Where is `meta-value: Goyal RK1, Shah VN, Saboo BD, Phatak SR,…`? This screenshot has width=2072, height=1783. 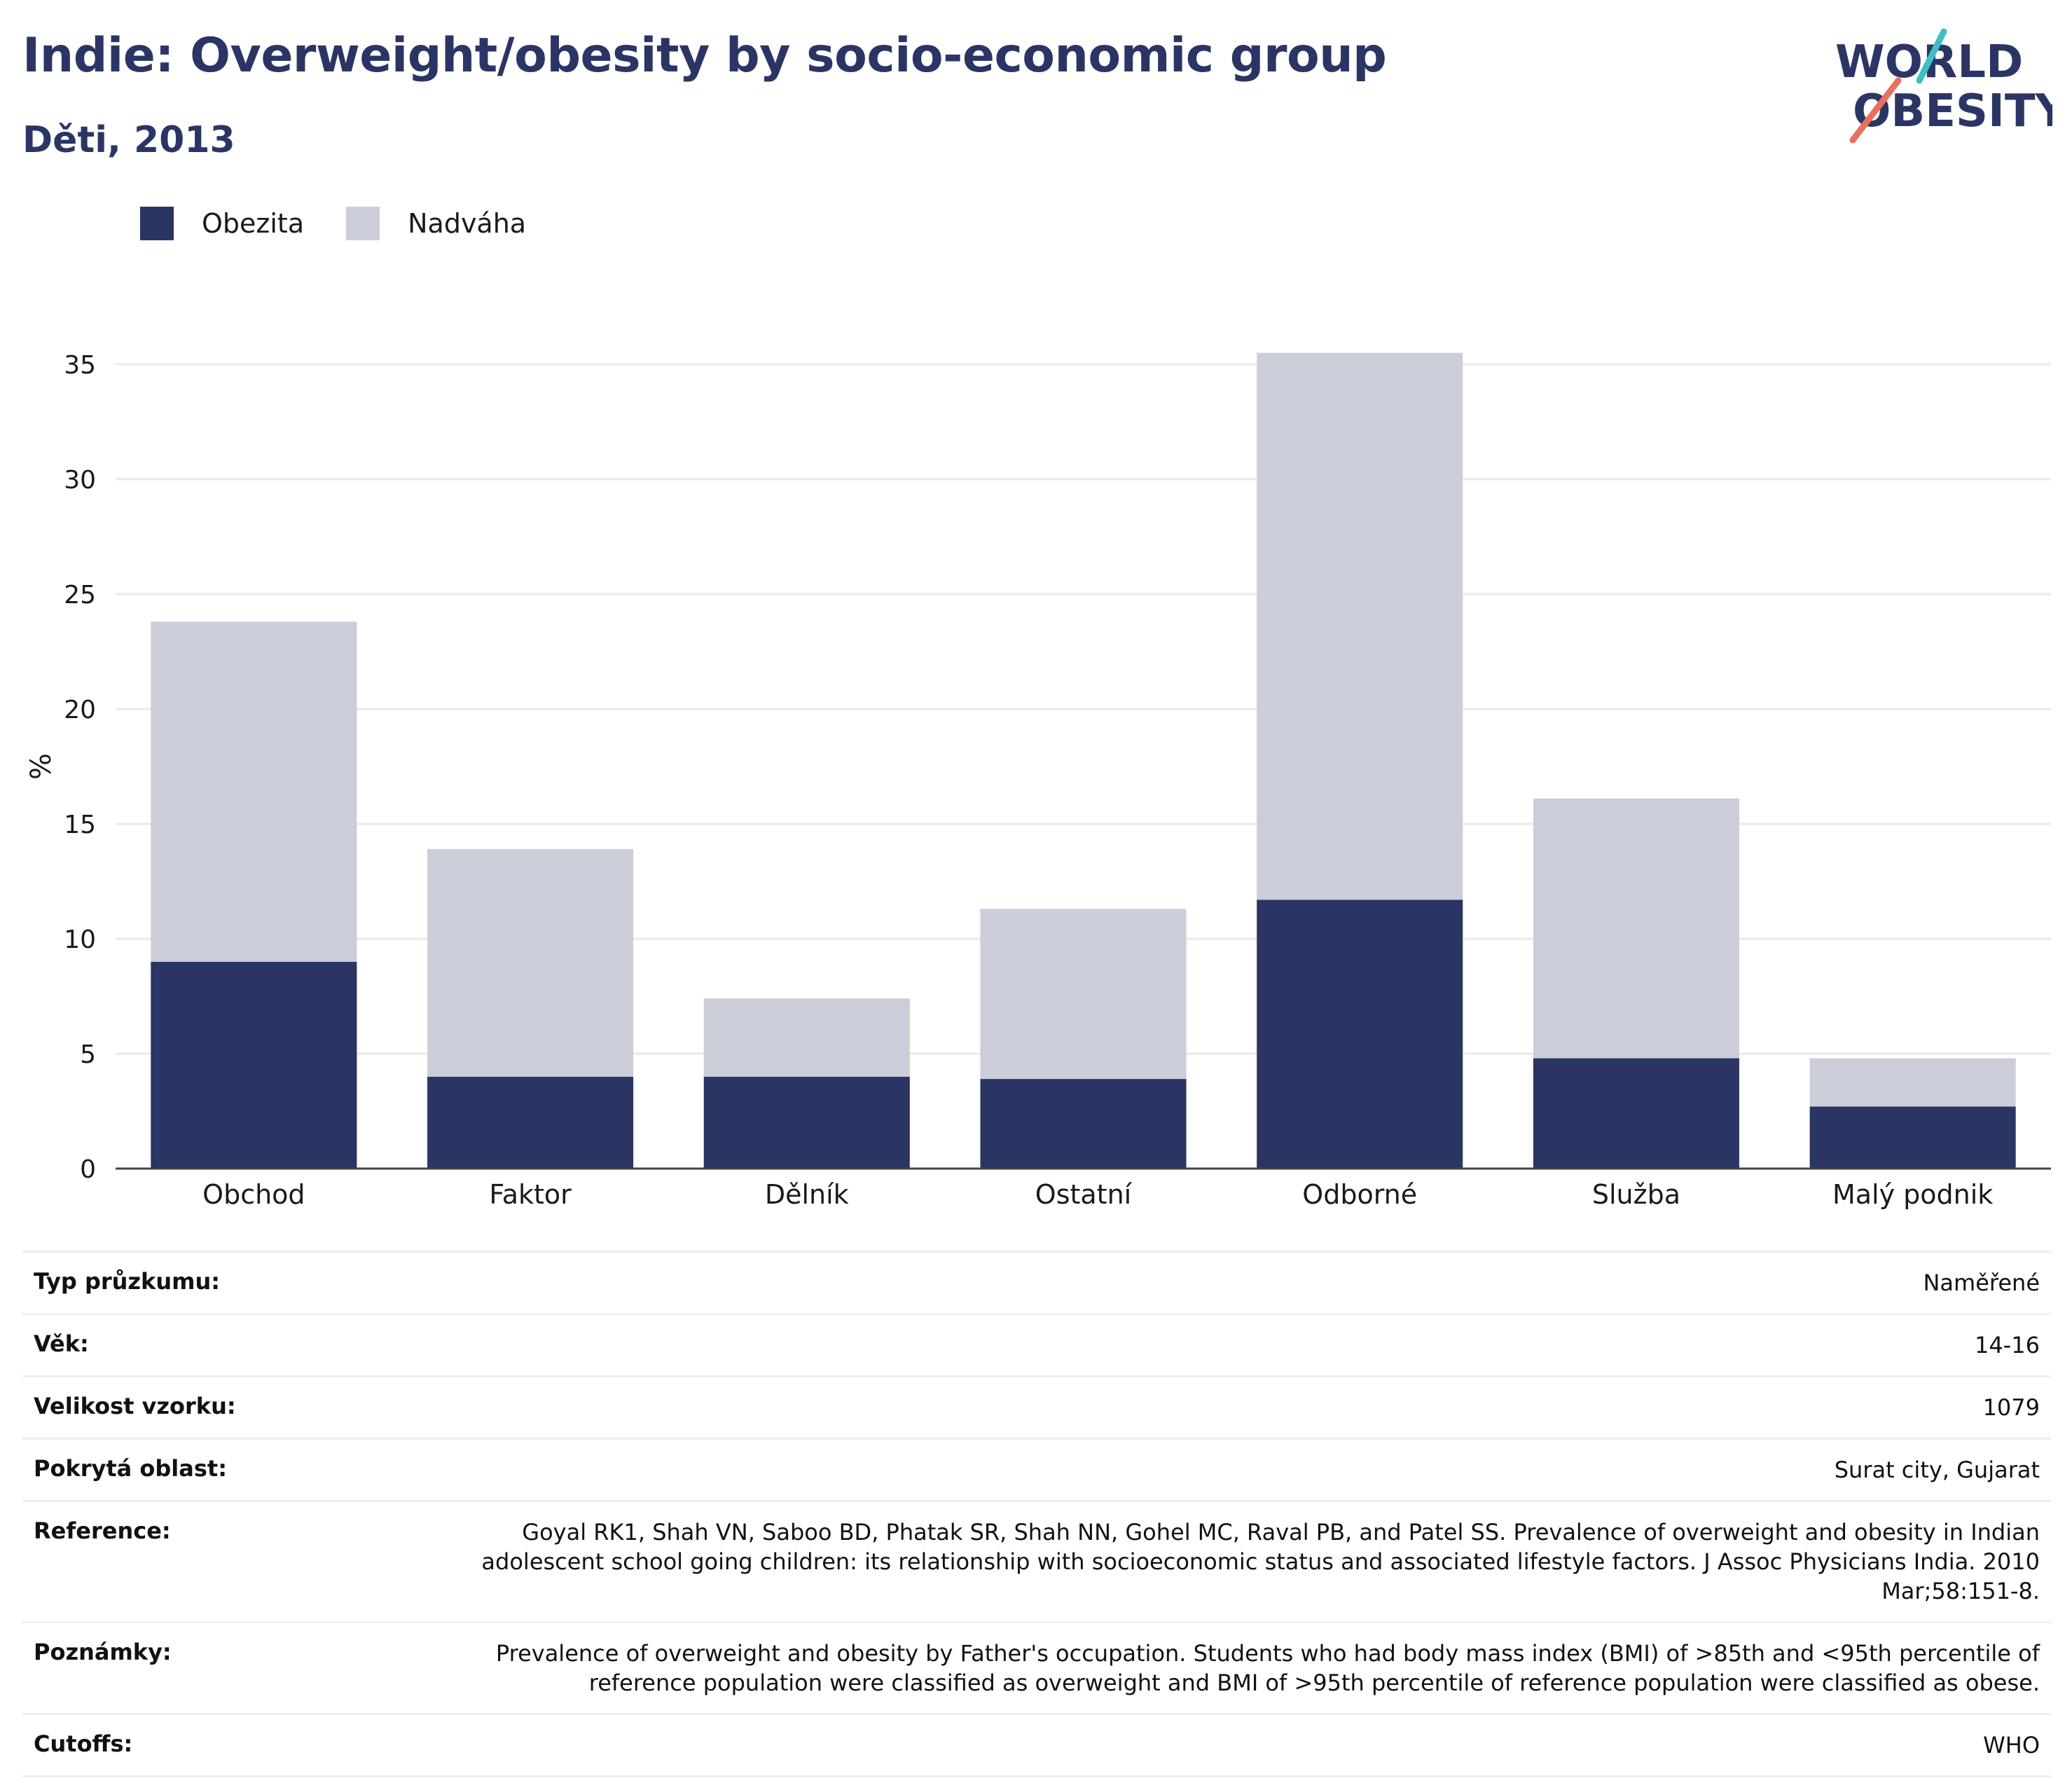
meta-value: Goyal RK1, Shah VN, Saboo BD, Phatak SR,… is located at coordinates (1260, 1561).